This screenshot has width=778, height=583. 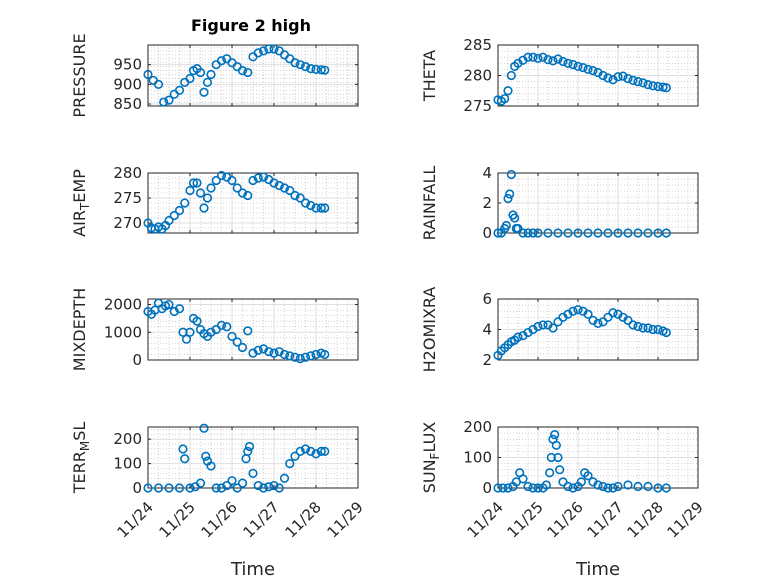 I want to click on y-axis-label-part: LUX, so click(x=429, y=437).